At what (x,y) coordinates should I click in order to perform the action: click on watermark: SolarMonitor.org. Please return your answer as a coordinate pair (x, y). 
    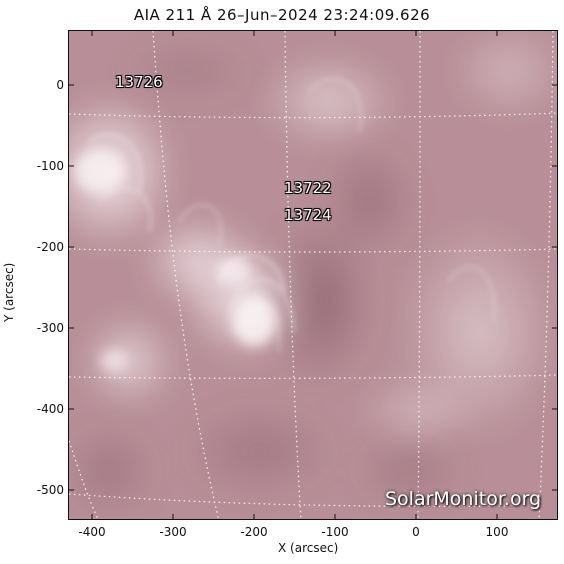
    Looking at the image, I should click on (463, 499).